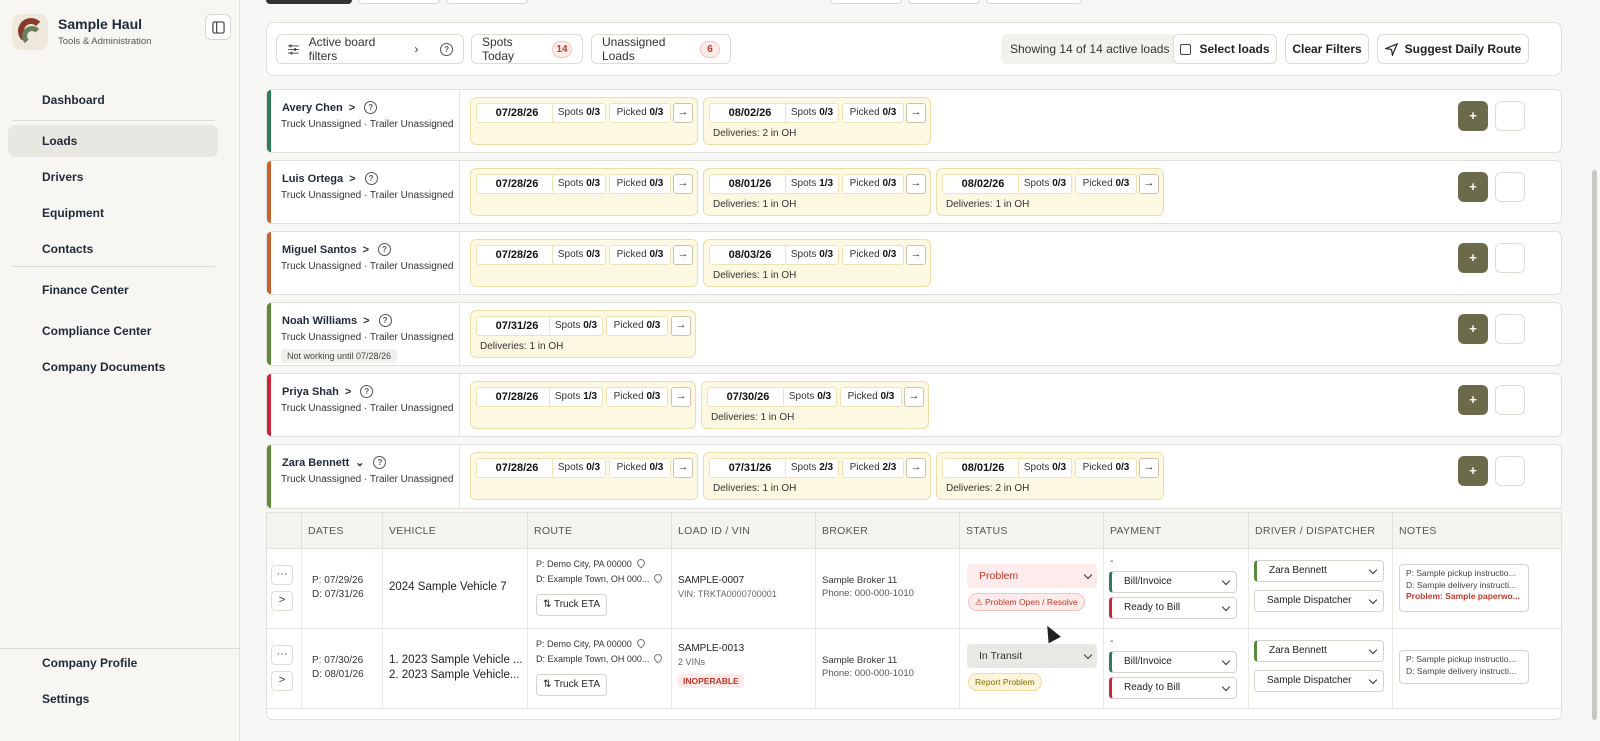  Describe the element at coordinates (113, 663) in the screenshot. I see `sidebar-item-company-profile: Company Profile` at that location.